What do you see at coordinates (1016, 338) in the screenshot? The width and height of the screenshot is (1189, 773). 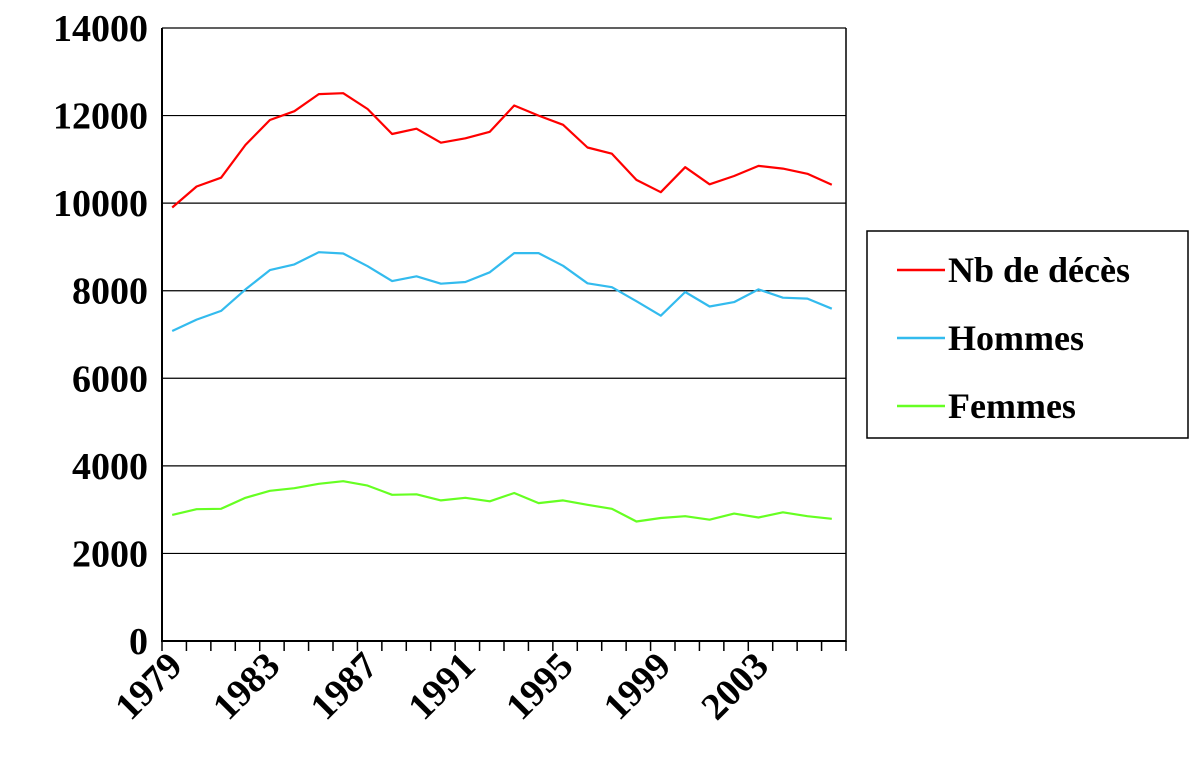 I see `legend-label: Hommes` at bounding box center [1016, 338].